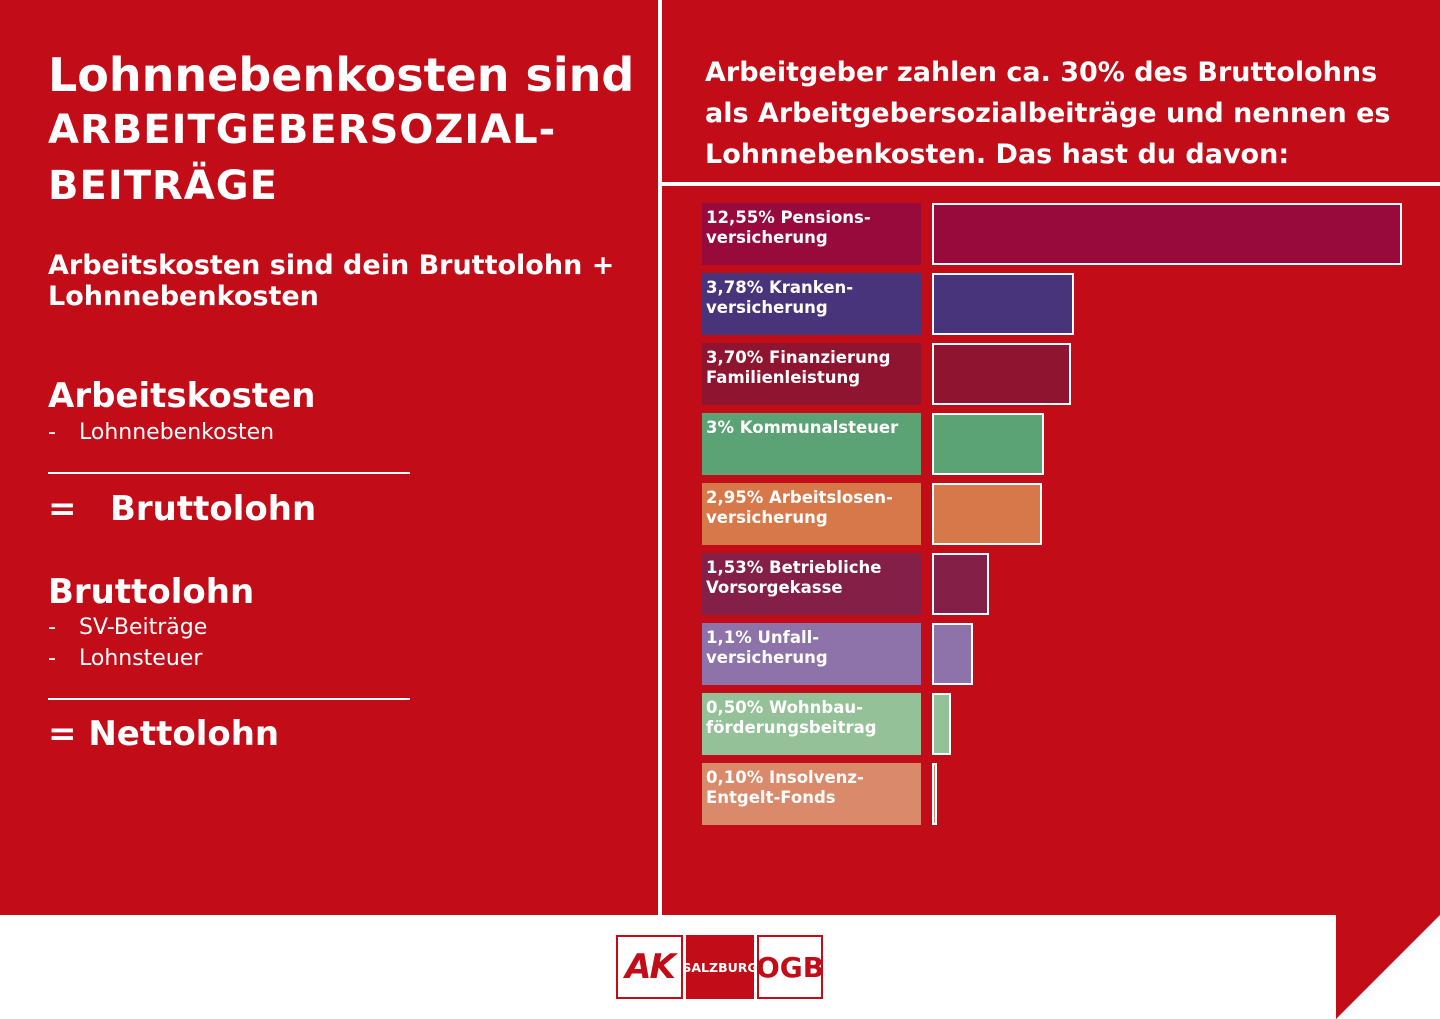 Image resolution: width=1440 pixels, height=1019 pixels. What do you see at coordinates (780, 287) in the screenshot?
I see `bar-label-line: 3,78% Kranken-` at bounding box center [780, 287].